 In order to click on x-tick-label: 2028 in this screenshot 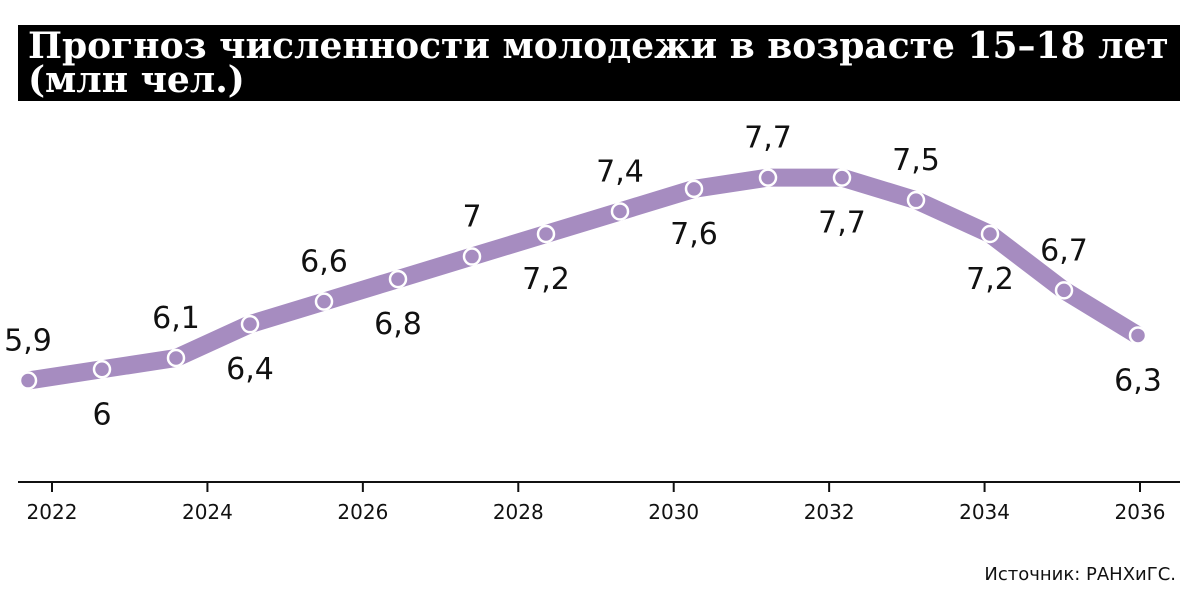, I will do `click(518, 512)`.